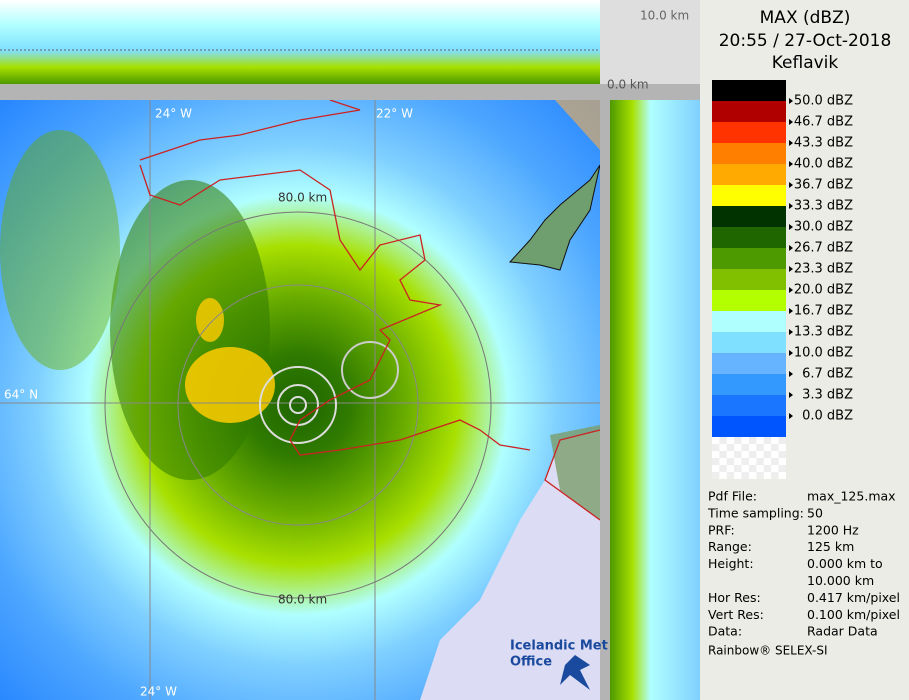  Describe the element at coordinates (158, 692) in the screenshot. I see `map-label: 24° W` at that location.